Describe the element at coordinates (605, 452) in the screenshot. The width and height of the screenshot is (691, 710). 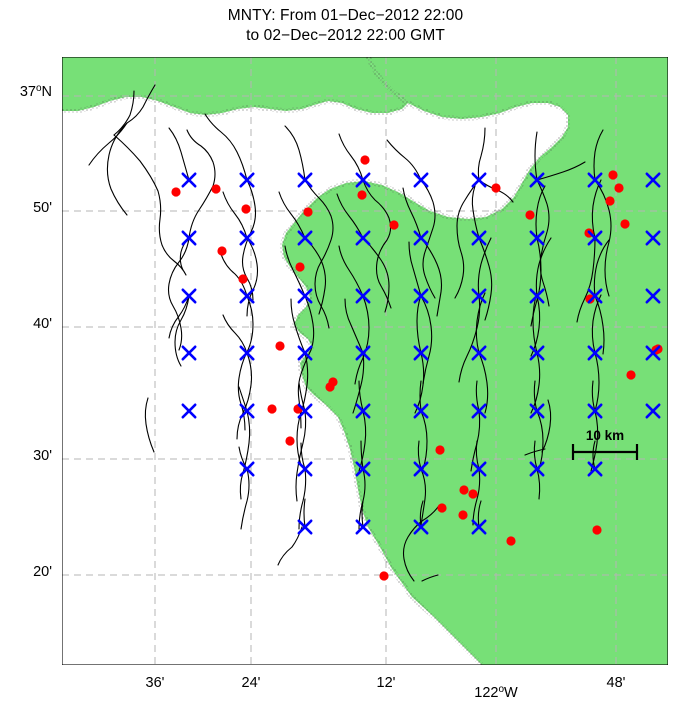
I see `scale-bar` at that location.